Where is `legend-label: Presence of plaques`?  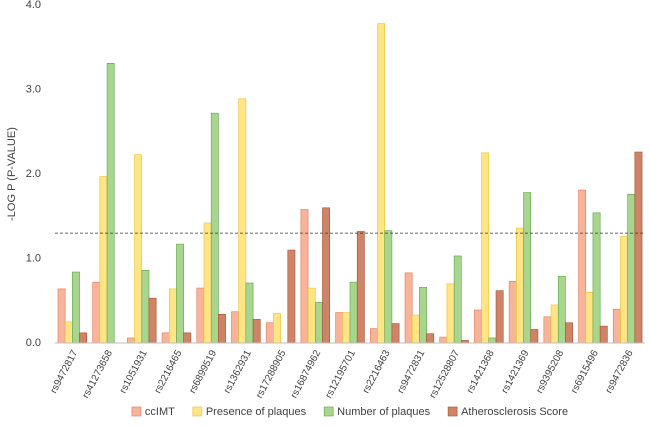 legend-label: Presence of plaques is located at coordinates (256, 412).